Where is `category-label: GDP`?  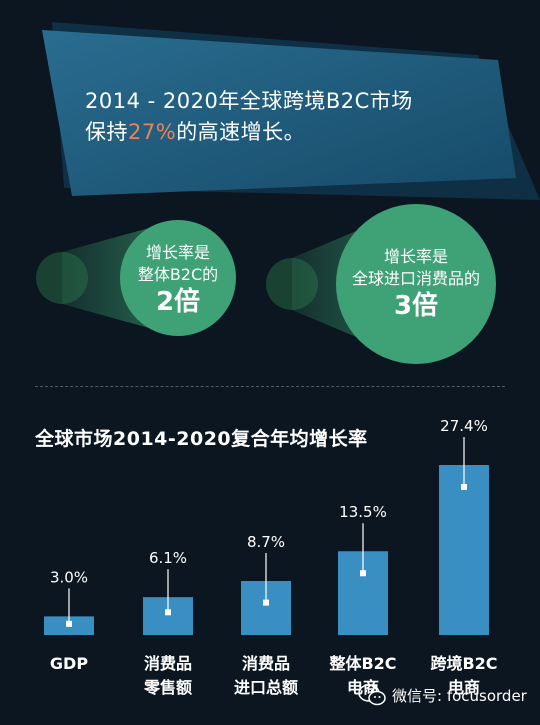
category-label: GDP is located at coordinates (69, 663).